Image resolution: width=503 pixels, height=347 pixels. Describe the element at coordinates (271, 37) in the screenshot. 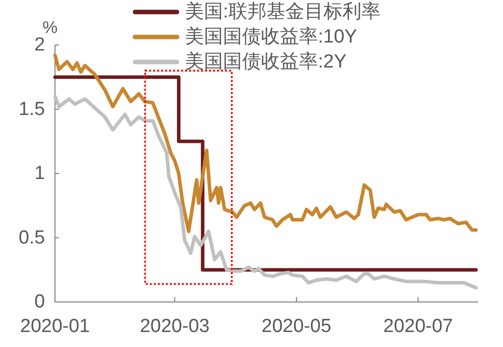

I see `legend-label: 美国国债收益率:10Y` at that location.